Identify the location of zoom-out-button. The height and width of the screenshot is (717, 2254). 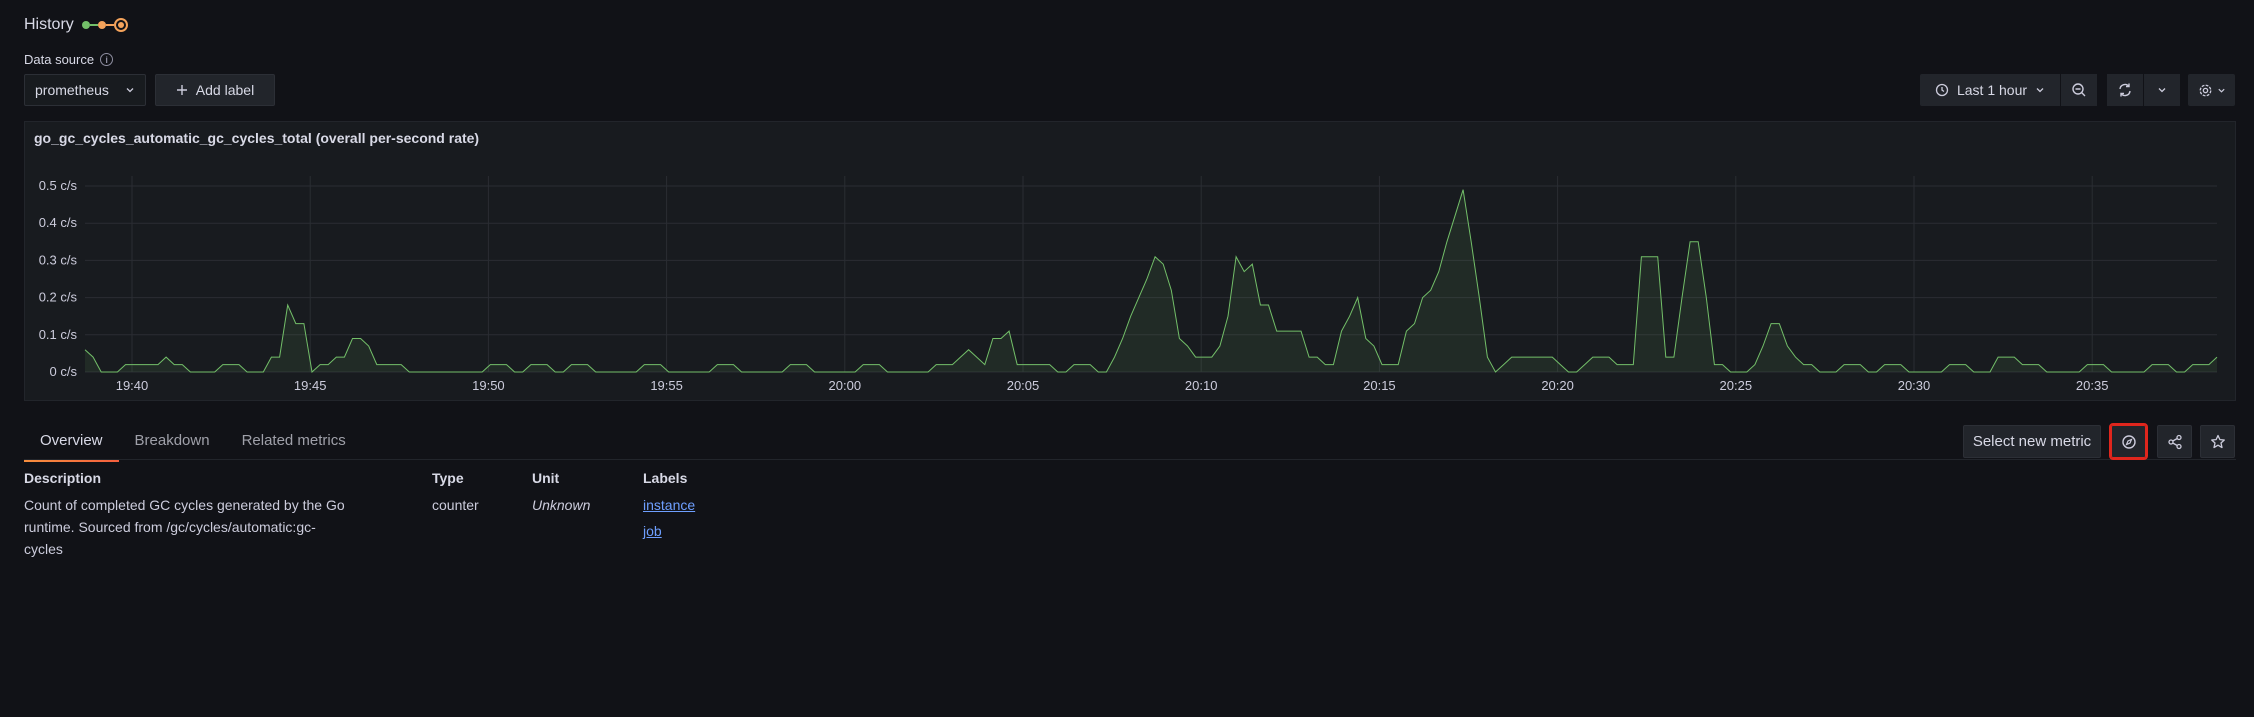
(2079, 90).